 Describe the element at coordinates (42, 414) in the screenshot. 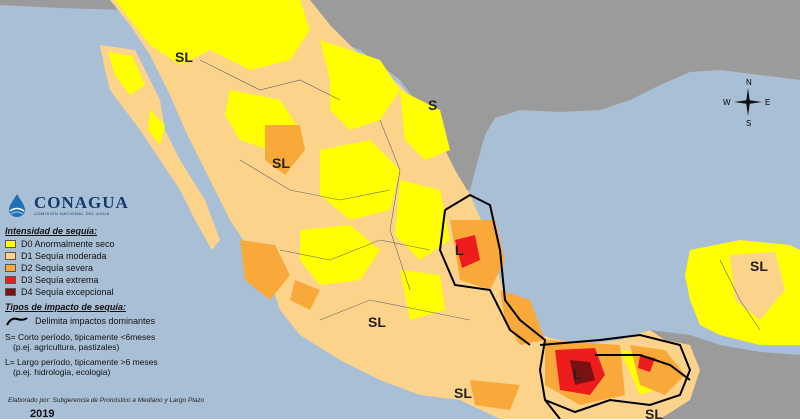

I see `year-label: 2019` at that location.